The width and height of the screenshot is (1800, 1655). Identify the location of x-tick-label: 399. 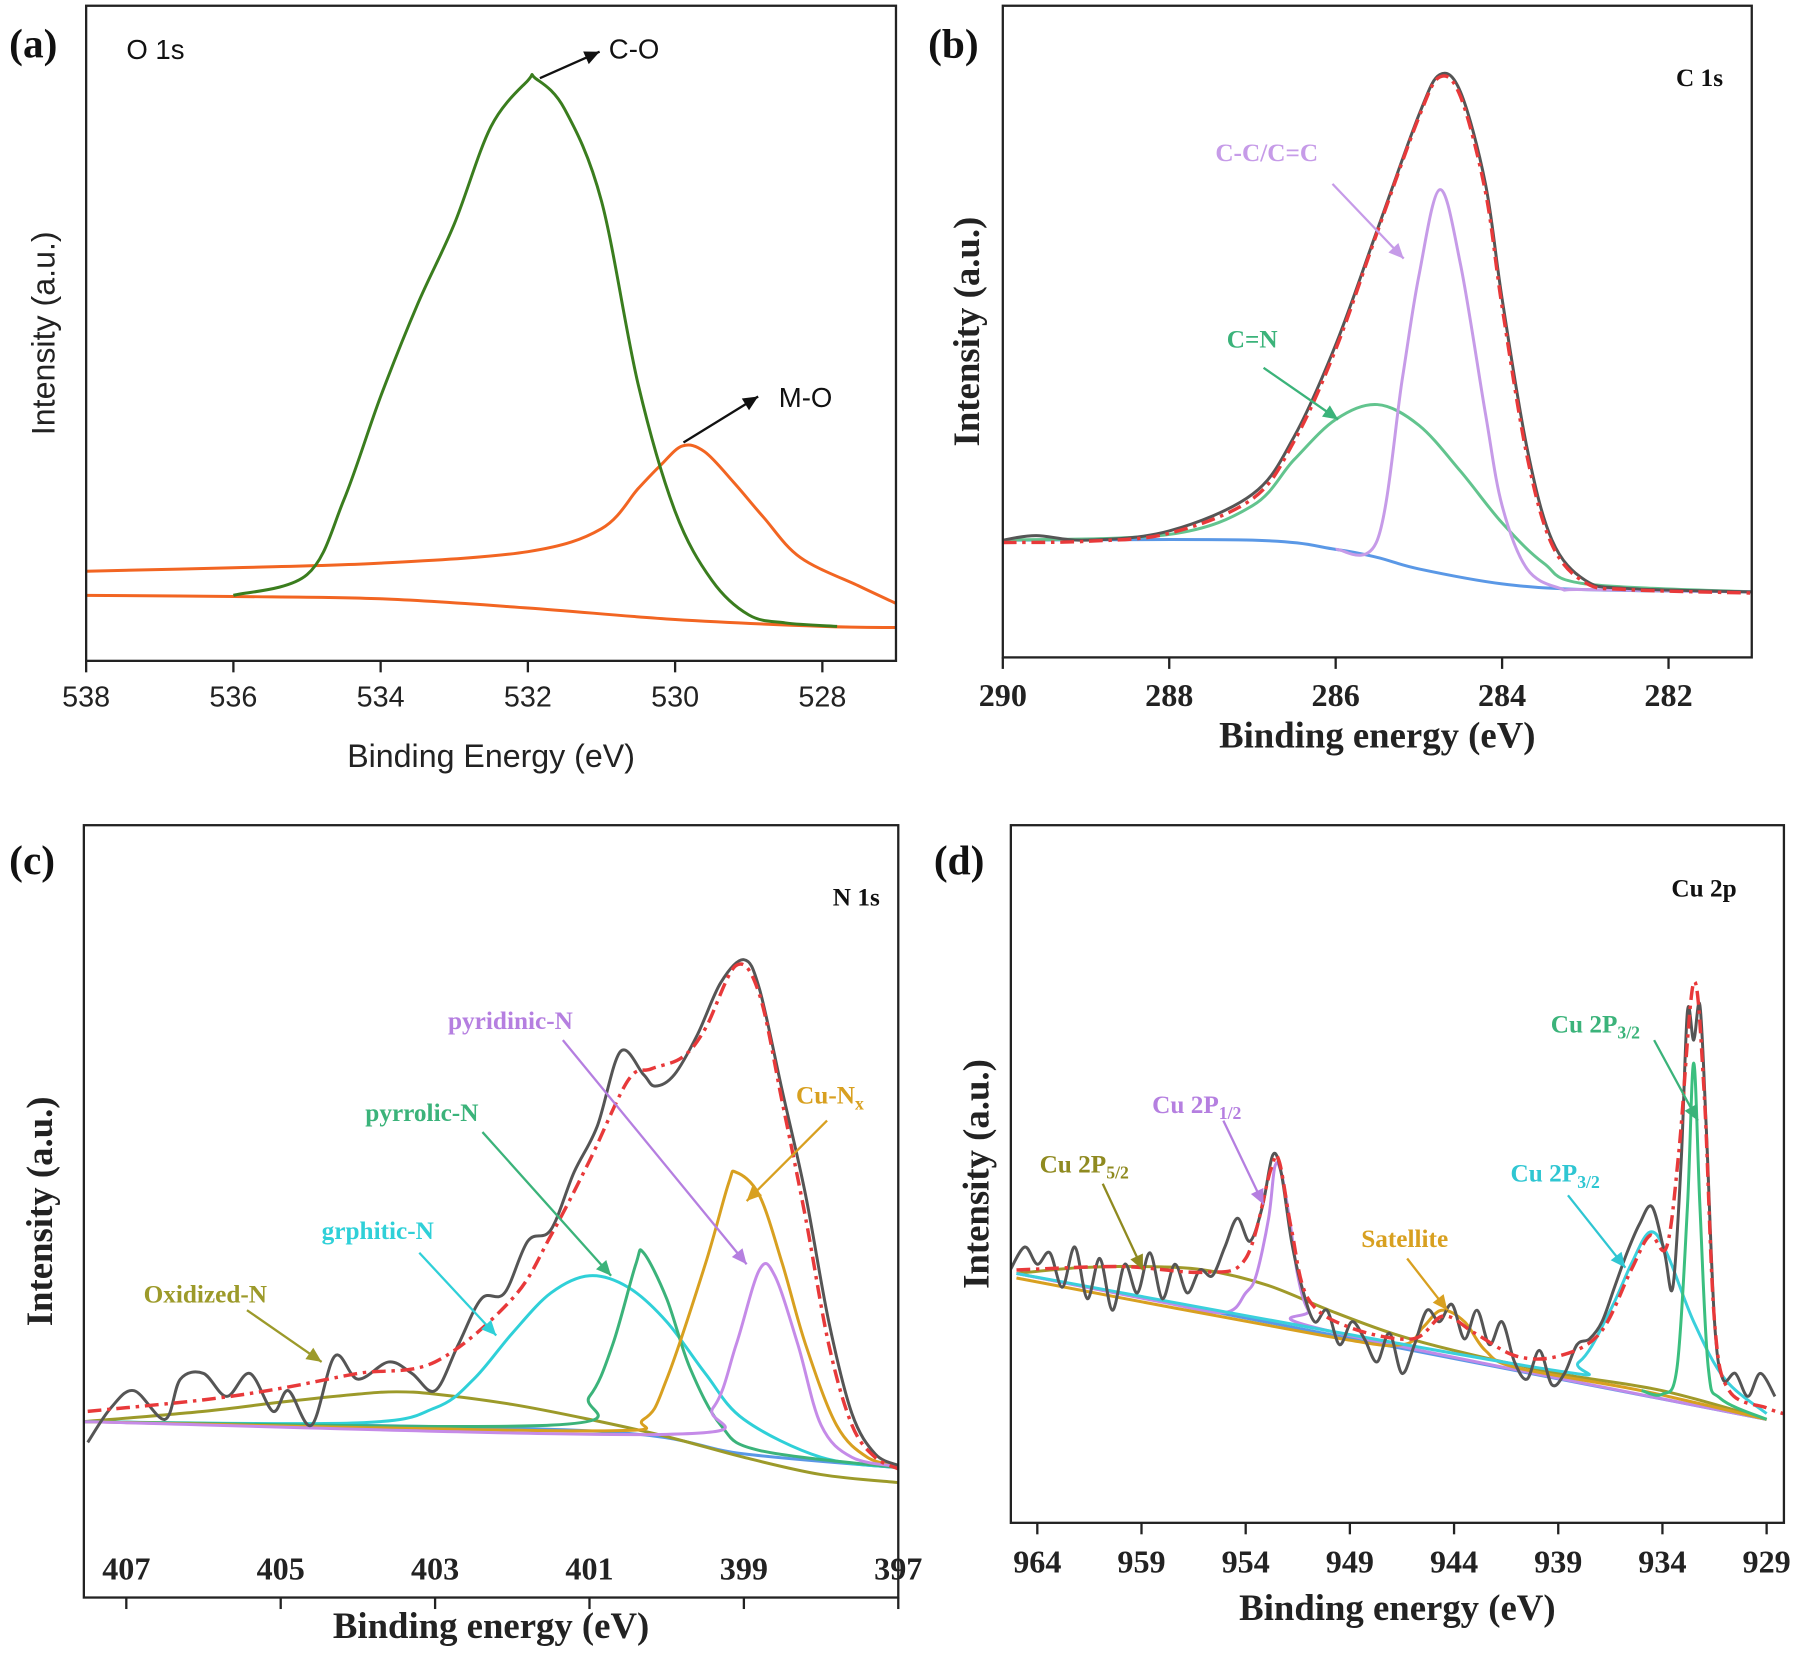
(744, 1569).